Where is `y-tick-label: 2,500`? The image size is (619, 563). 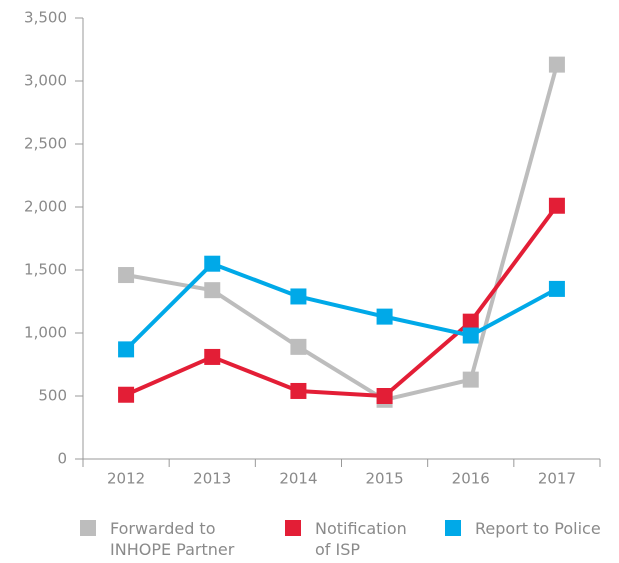
y-tick-label: 2,500 is located at coordinates (45, 144).